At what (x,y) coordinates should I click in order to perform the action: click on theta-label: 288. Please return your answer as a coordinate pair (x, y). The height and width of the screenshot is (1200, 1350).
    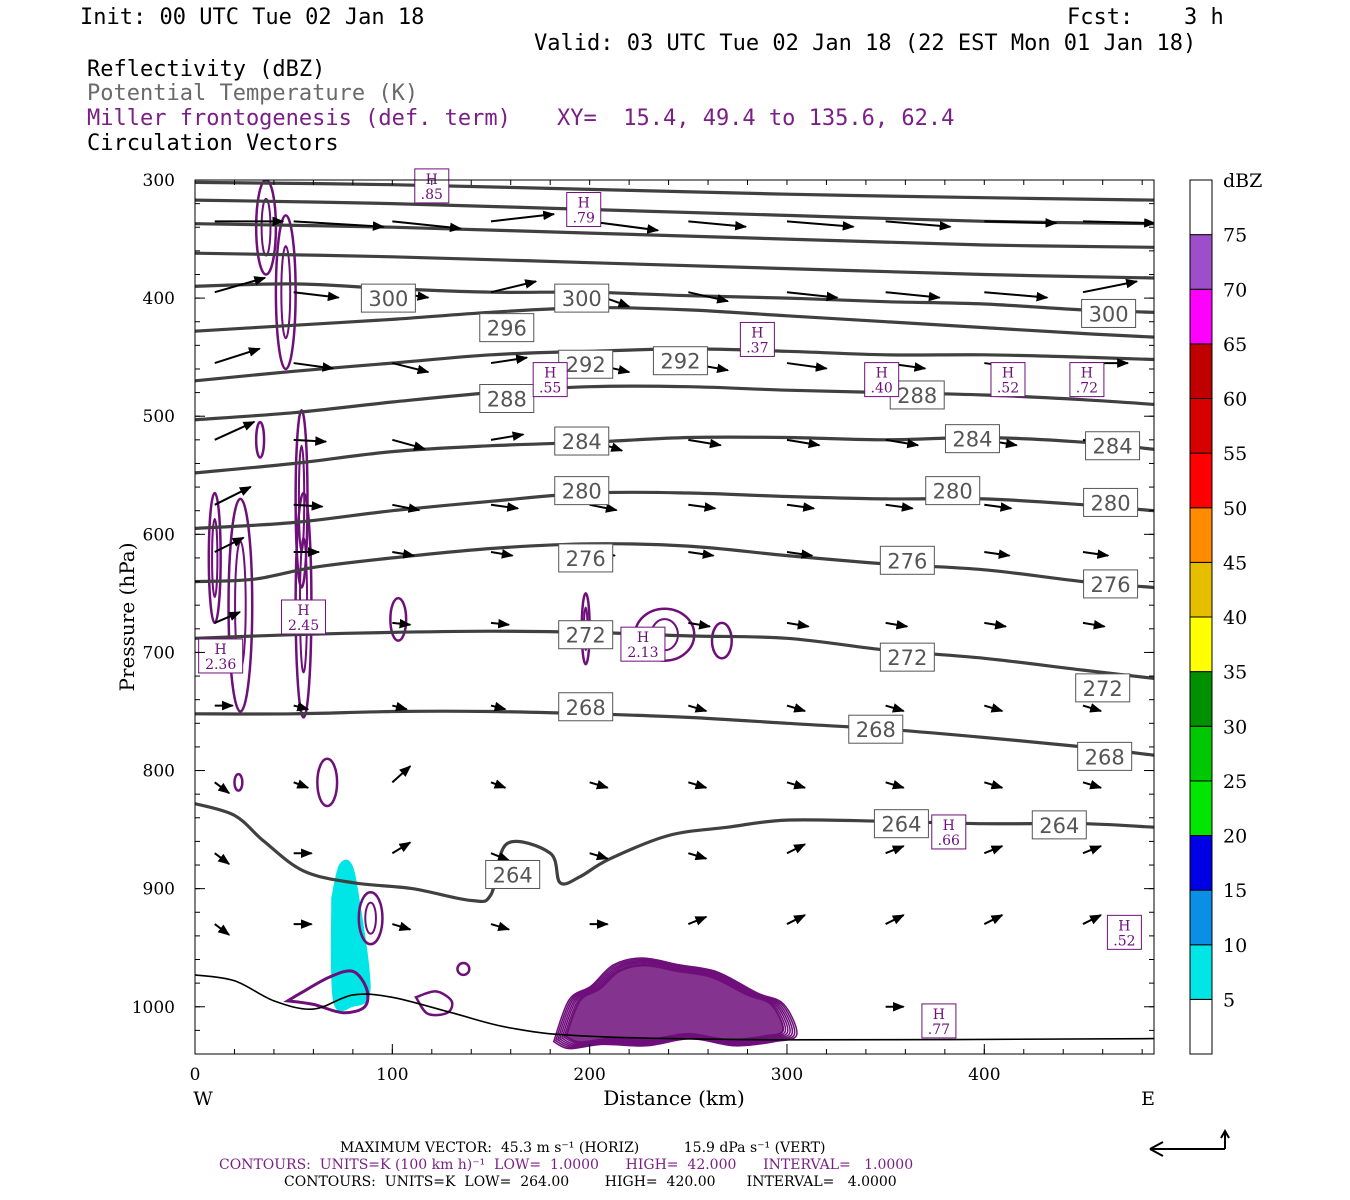
    Looking at the image, I should click on (507, 400).